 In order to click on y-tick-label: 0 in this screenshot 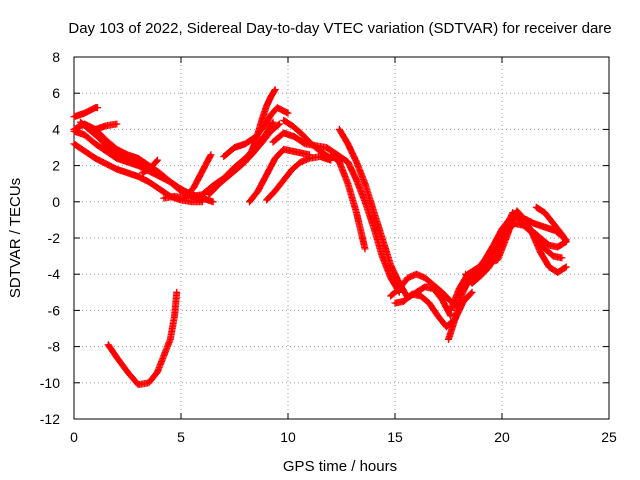, I will do `click(56, 202)`.